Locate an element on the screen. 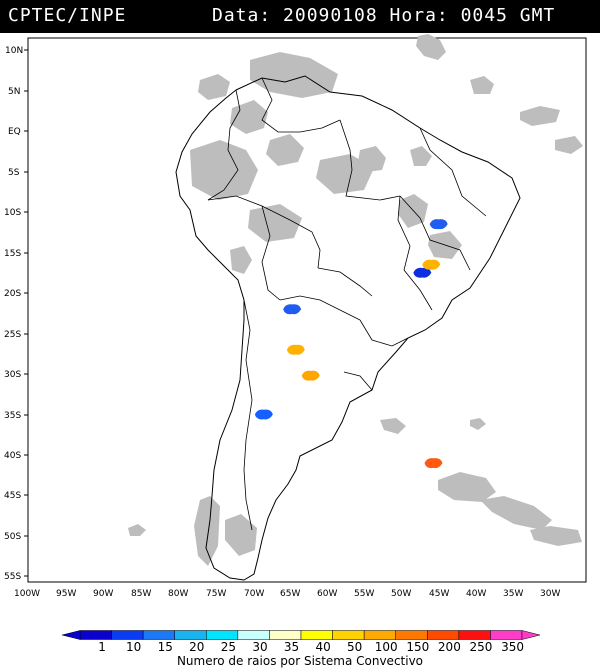 This screenshot has width=600, height=670. legend-value-label: 250 is located at coordinates (481, 646).